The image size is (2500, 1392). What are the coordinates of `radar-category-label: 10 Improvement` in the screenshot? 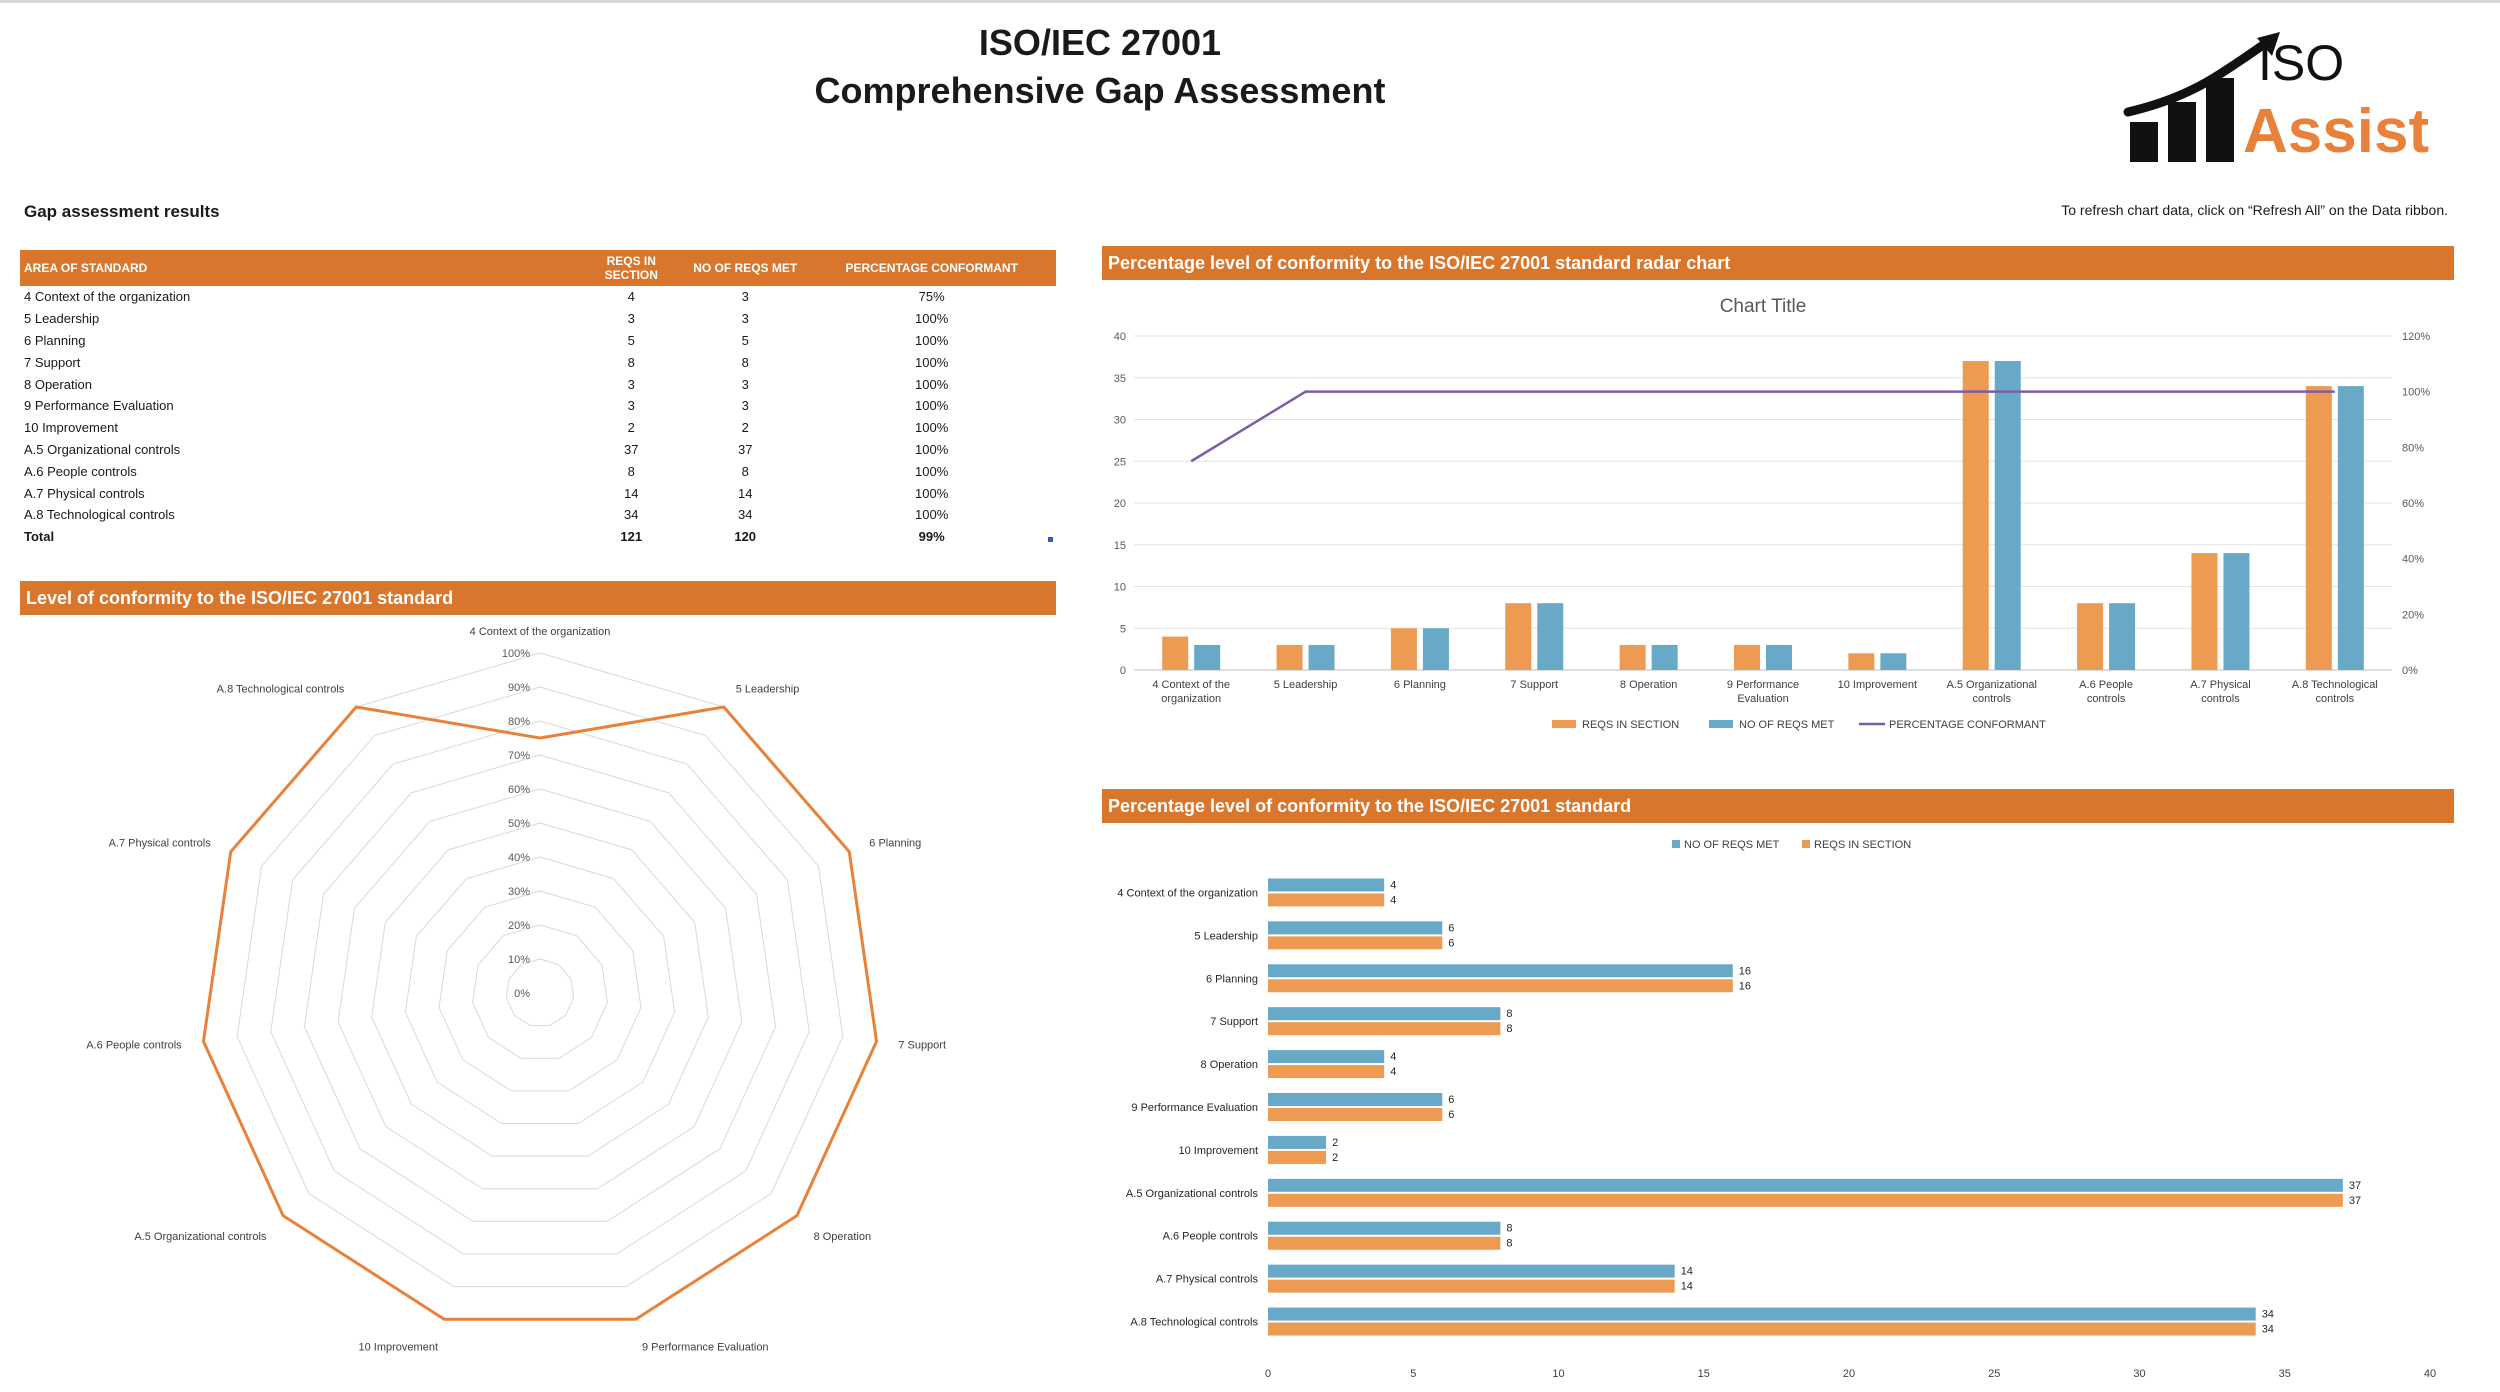 It's located at (398, 1347).